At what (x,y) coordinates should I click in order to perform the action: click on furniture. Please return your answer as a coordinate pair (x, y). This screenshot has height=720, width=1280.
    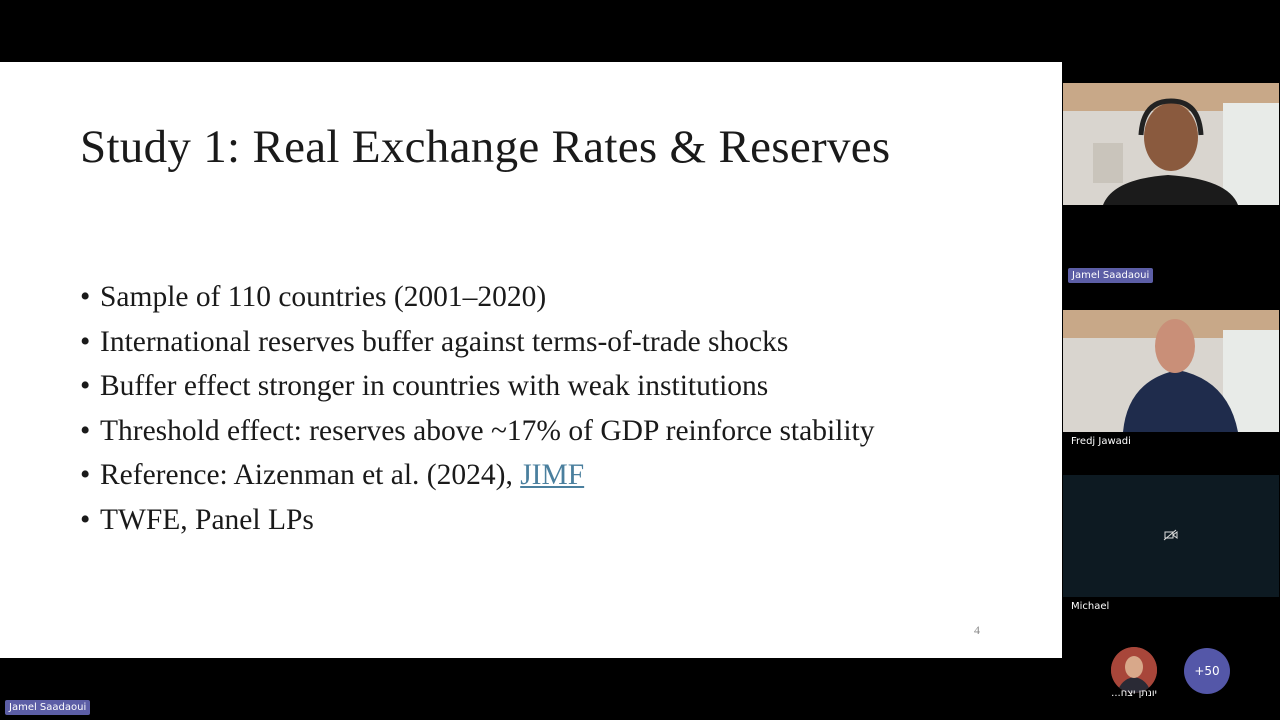
    Looking at the image, I should click on (1108, 163).